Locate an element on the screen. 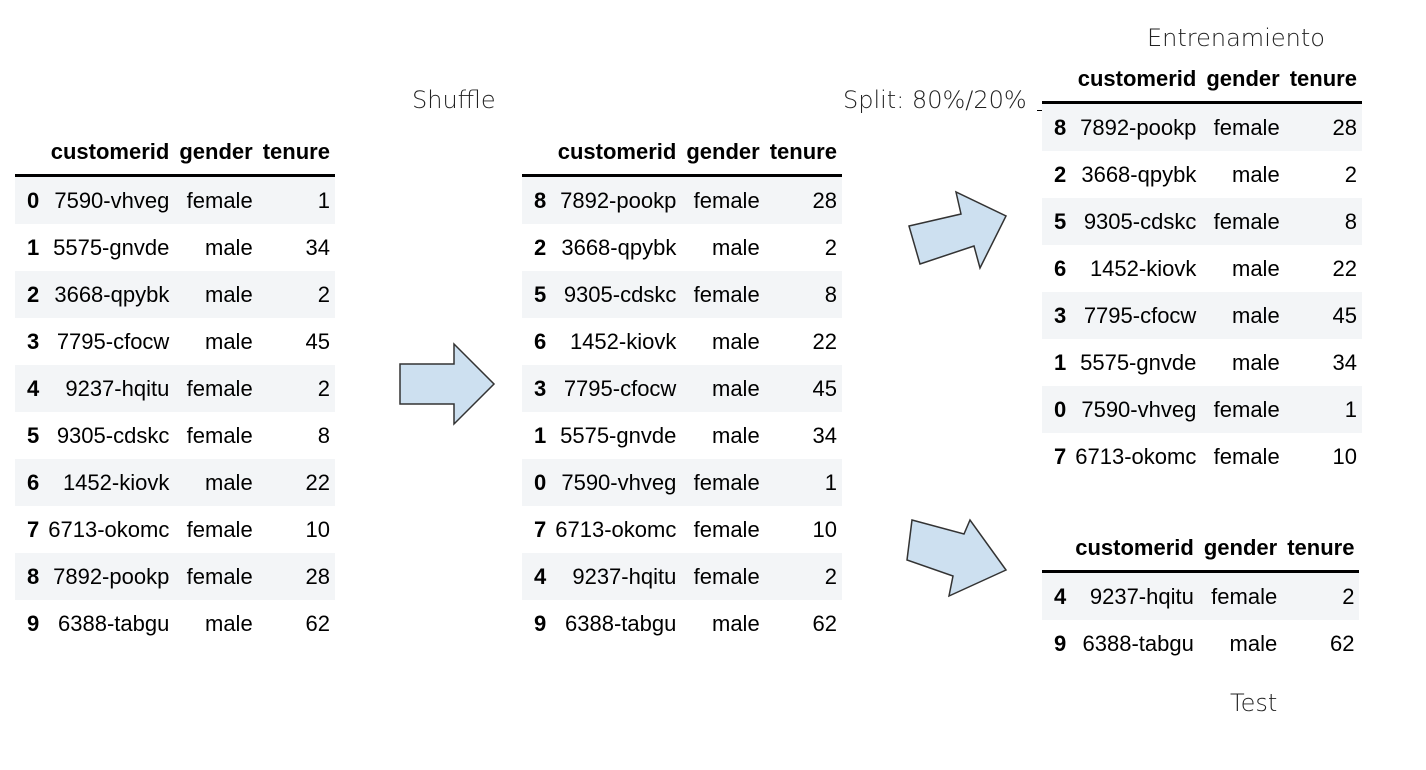  shuffle-label: Shuffle is located at coordinates (454, 100).